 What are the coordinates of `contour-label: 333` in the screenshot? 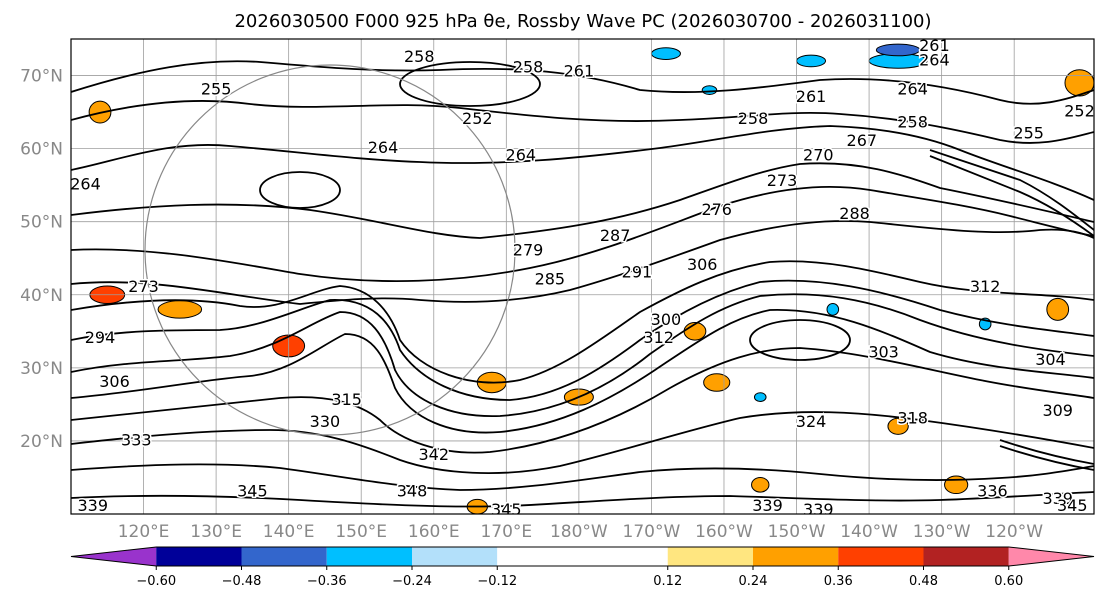 It's located at (136, 439).